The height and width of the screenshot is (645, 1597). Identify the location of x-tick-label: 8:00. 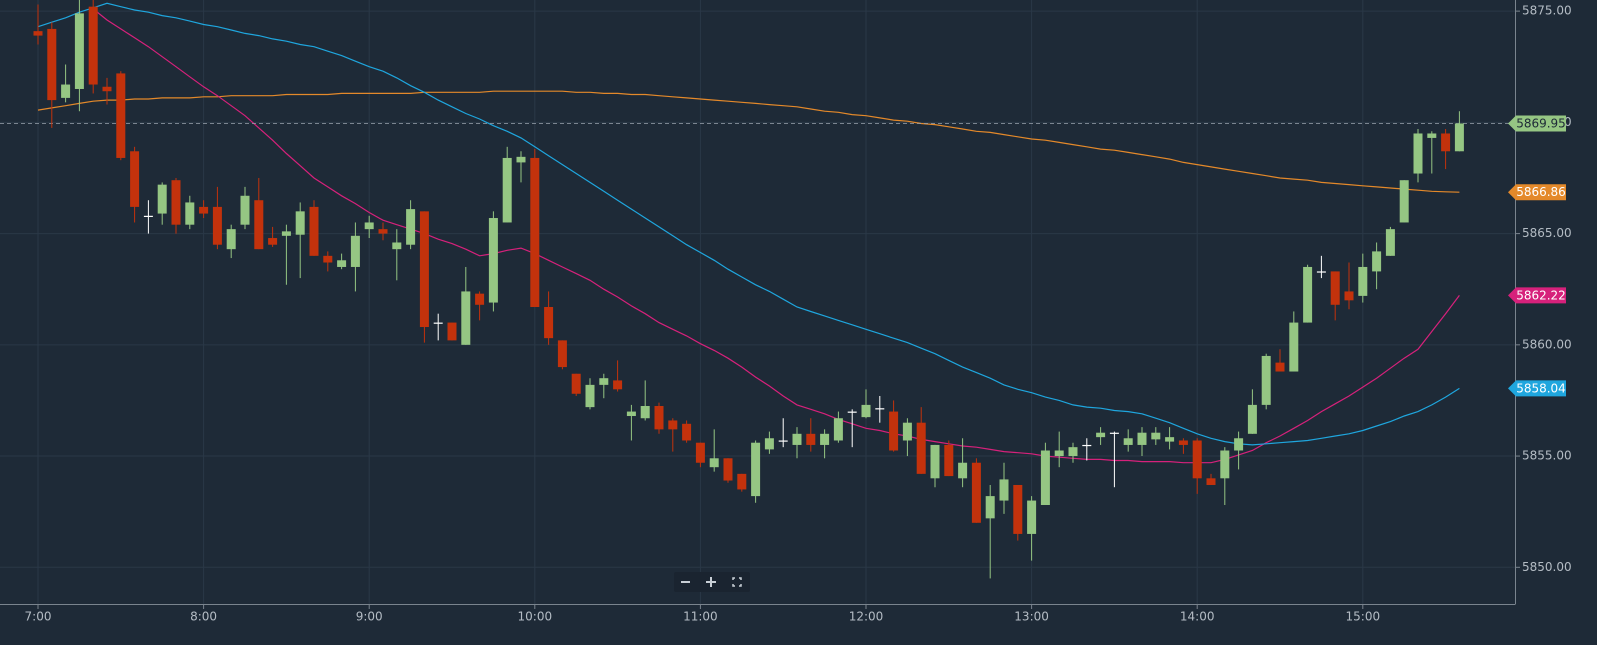
(203, 617).